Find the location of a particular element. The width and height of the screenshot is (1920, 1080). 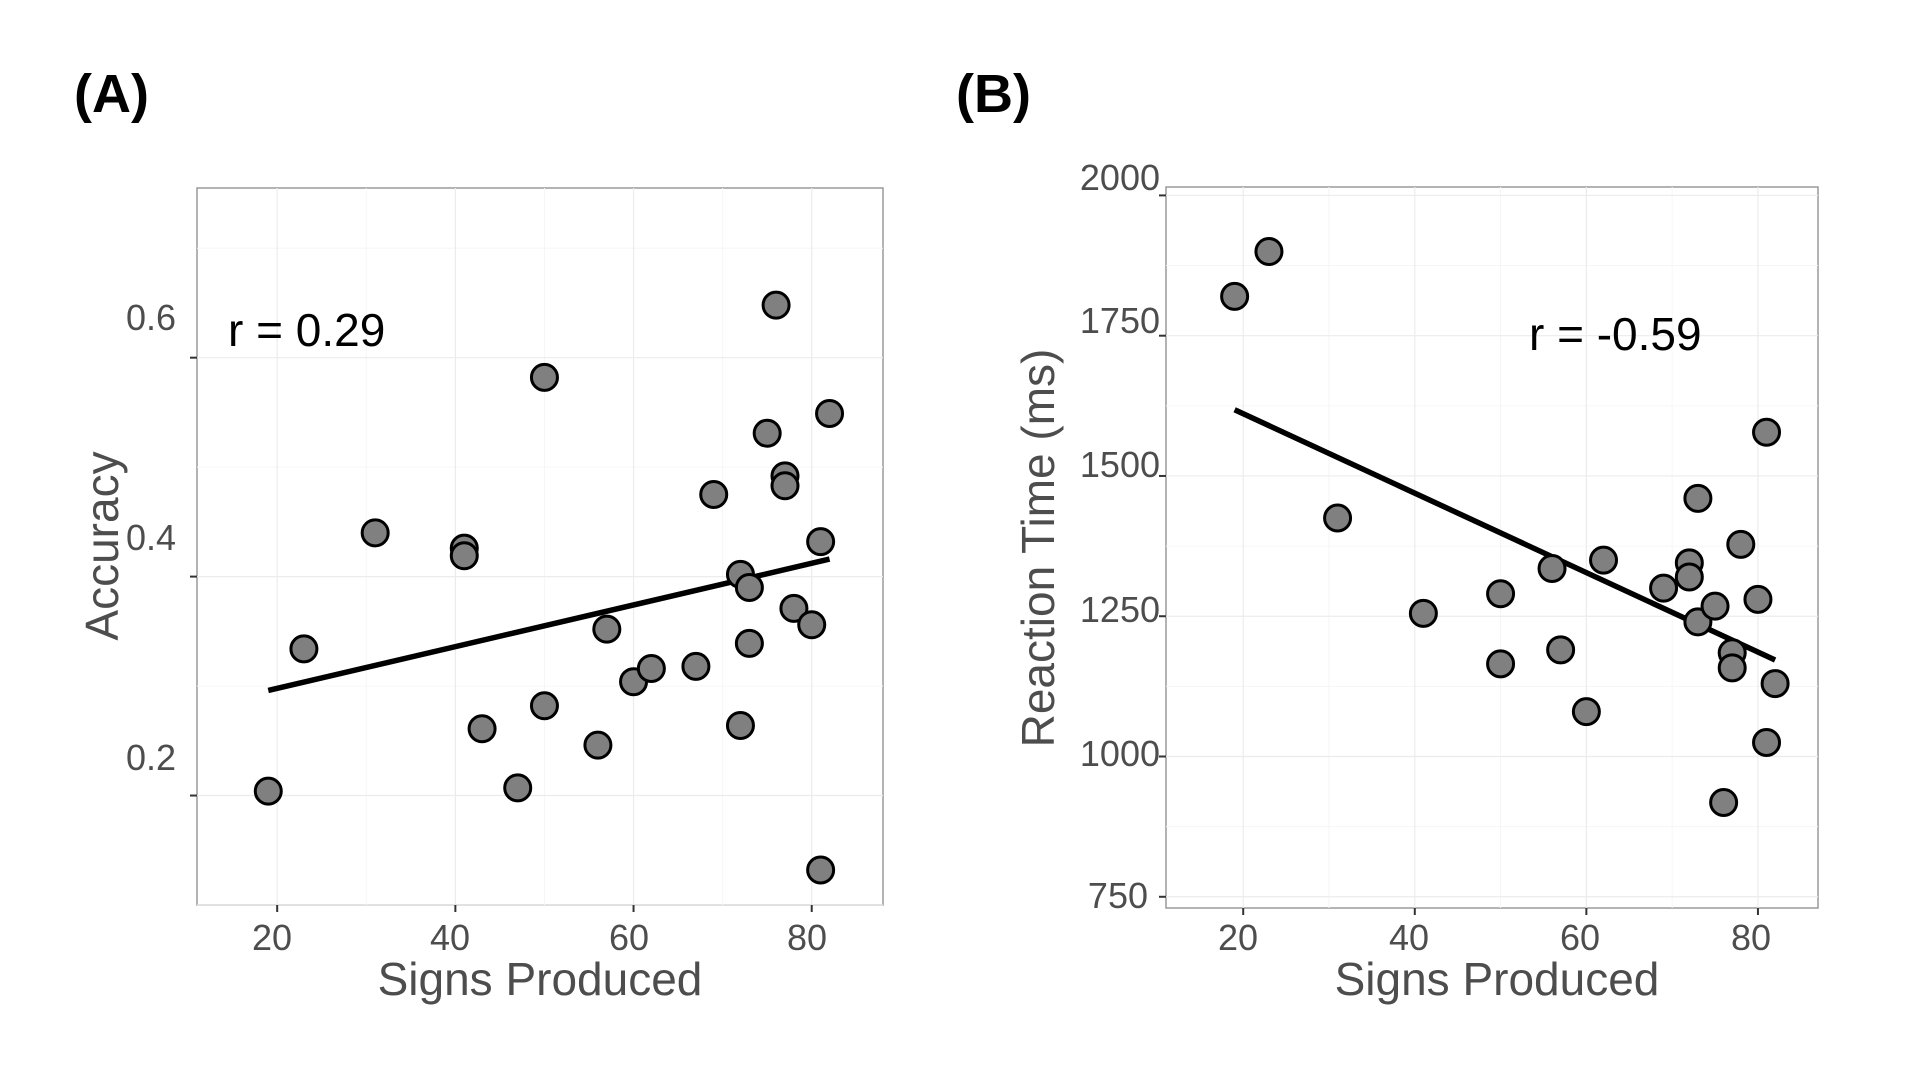

panel-b-x-tick-label: 20 is located at coordinates (1238, 937).